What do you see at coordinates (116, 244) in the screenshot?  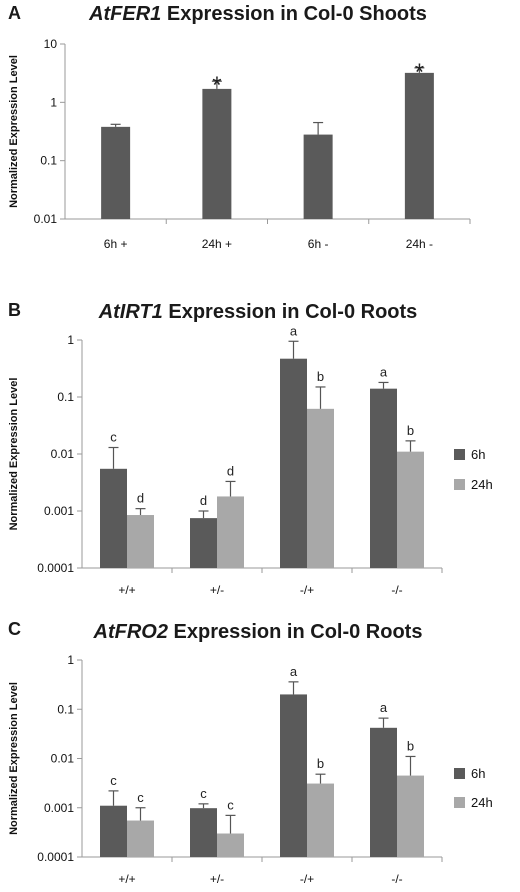 I see `x-tick-label: 6h +` at bounding box center [116, 244].